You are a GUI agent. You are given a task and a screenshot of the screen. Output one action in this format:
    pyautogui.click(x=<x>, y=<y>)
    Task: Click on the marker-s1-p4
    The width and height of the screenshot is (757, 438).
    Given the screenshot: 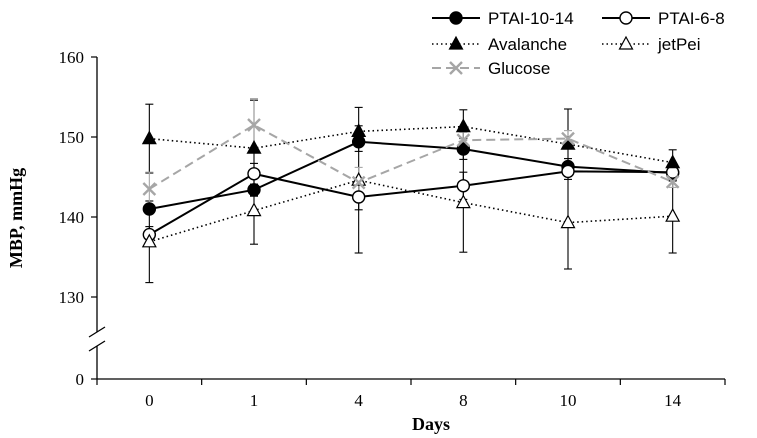 What is the action you would take?
    pyautogui.click(x=568, y=171)
    